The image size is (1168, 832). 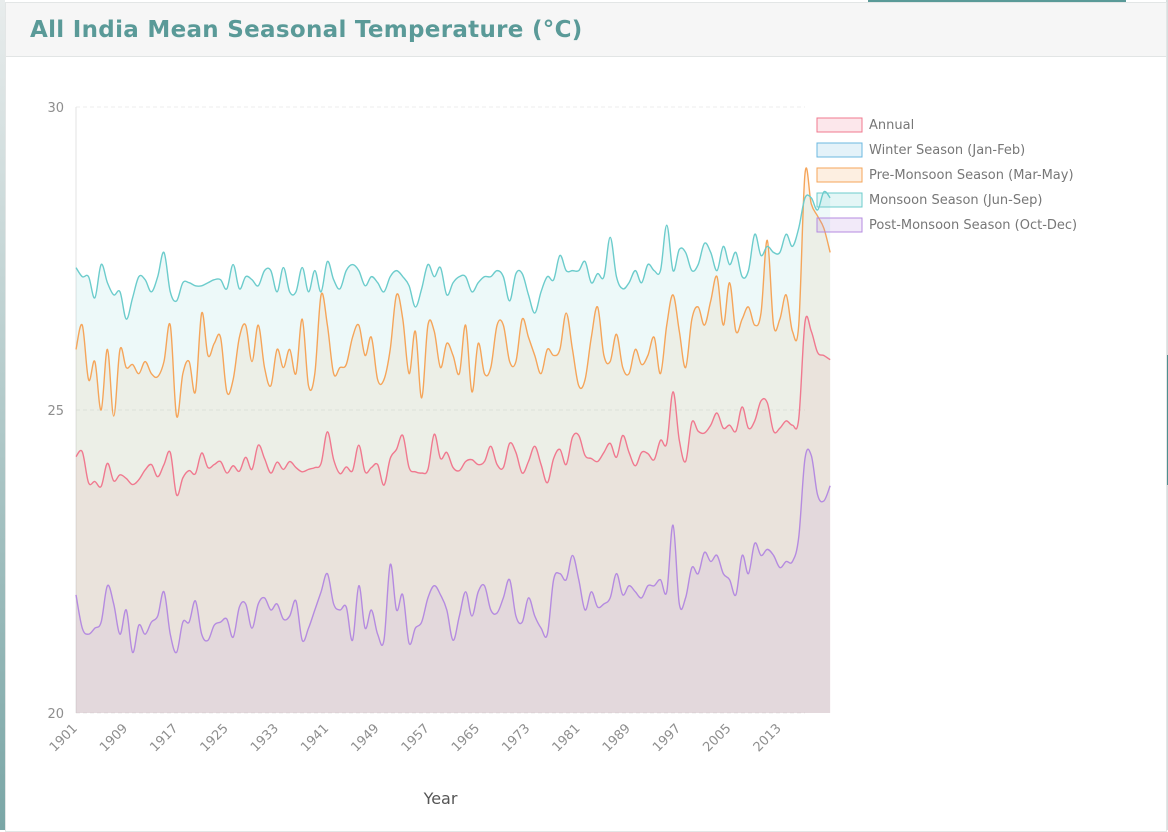 I want to click on legend-swatch-post-monsoon-season-oct-dec, so click(x=839, y=225).